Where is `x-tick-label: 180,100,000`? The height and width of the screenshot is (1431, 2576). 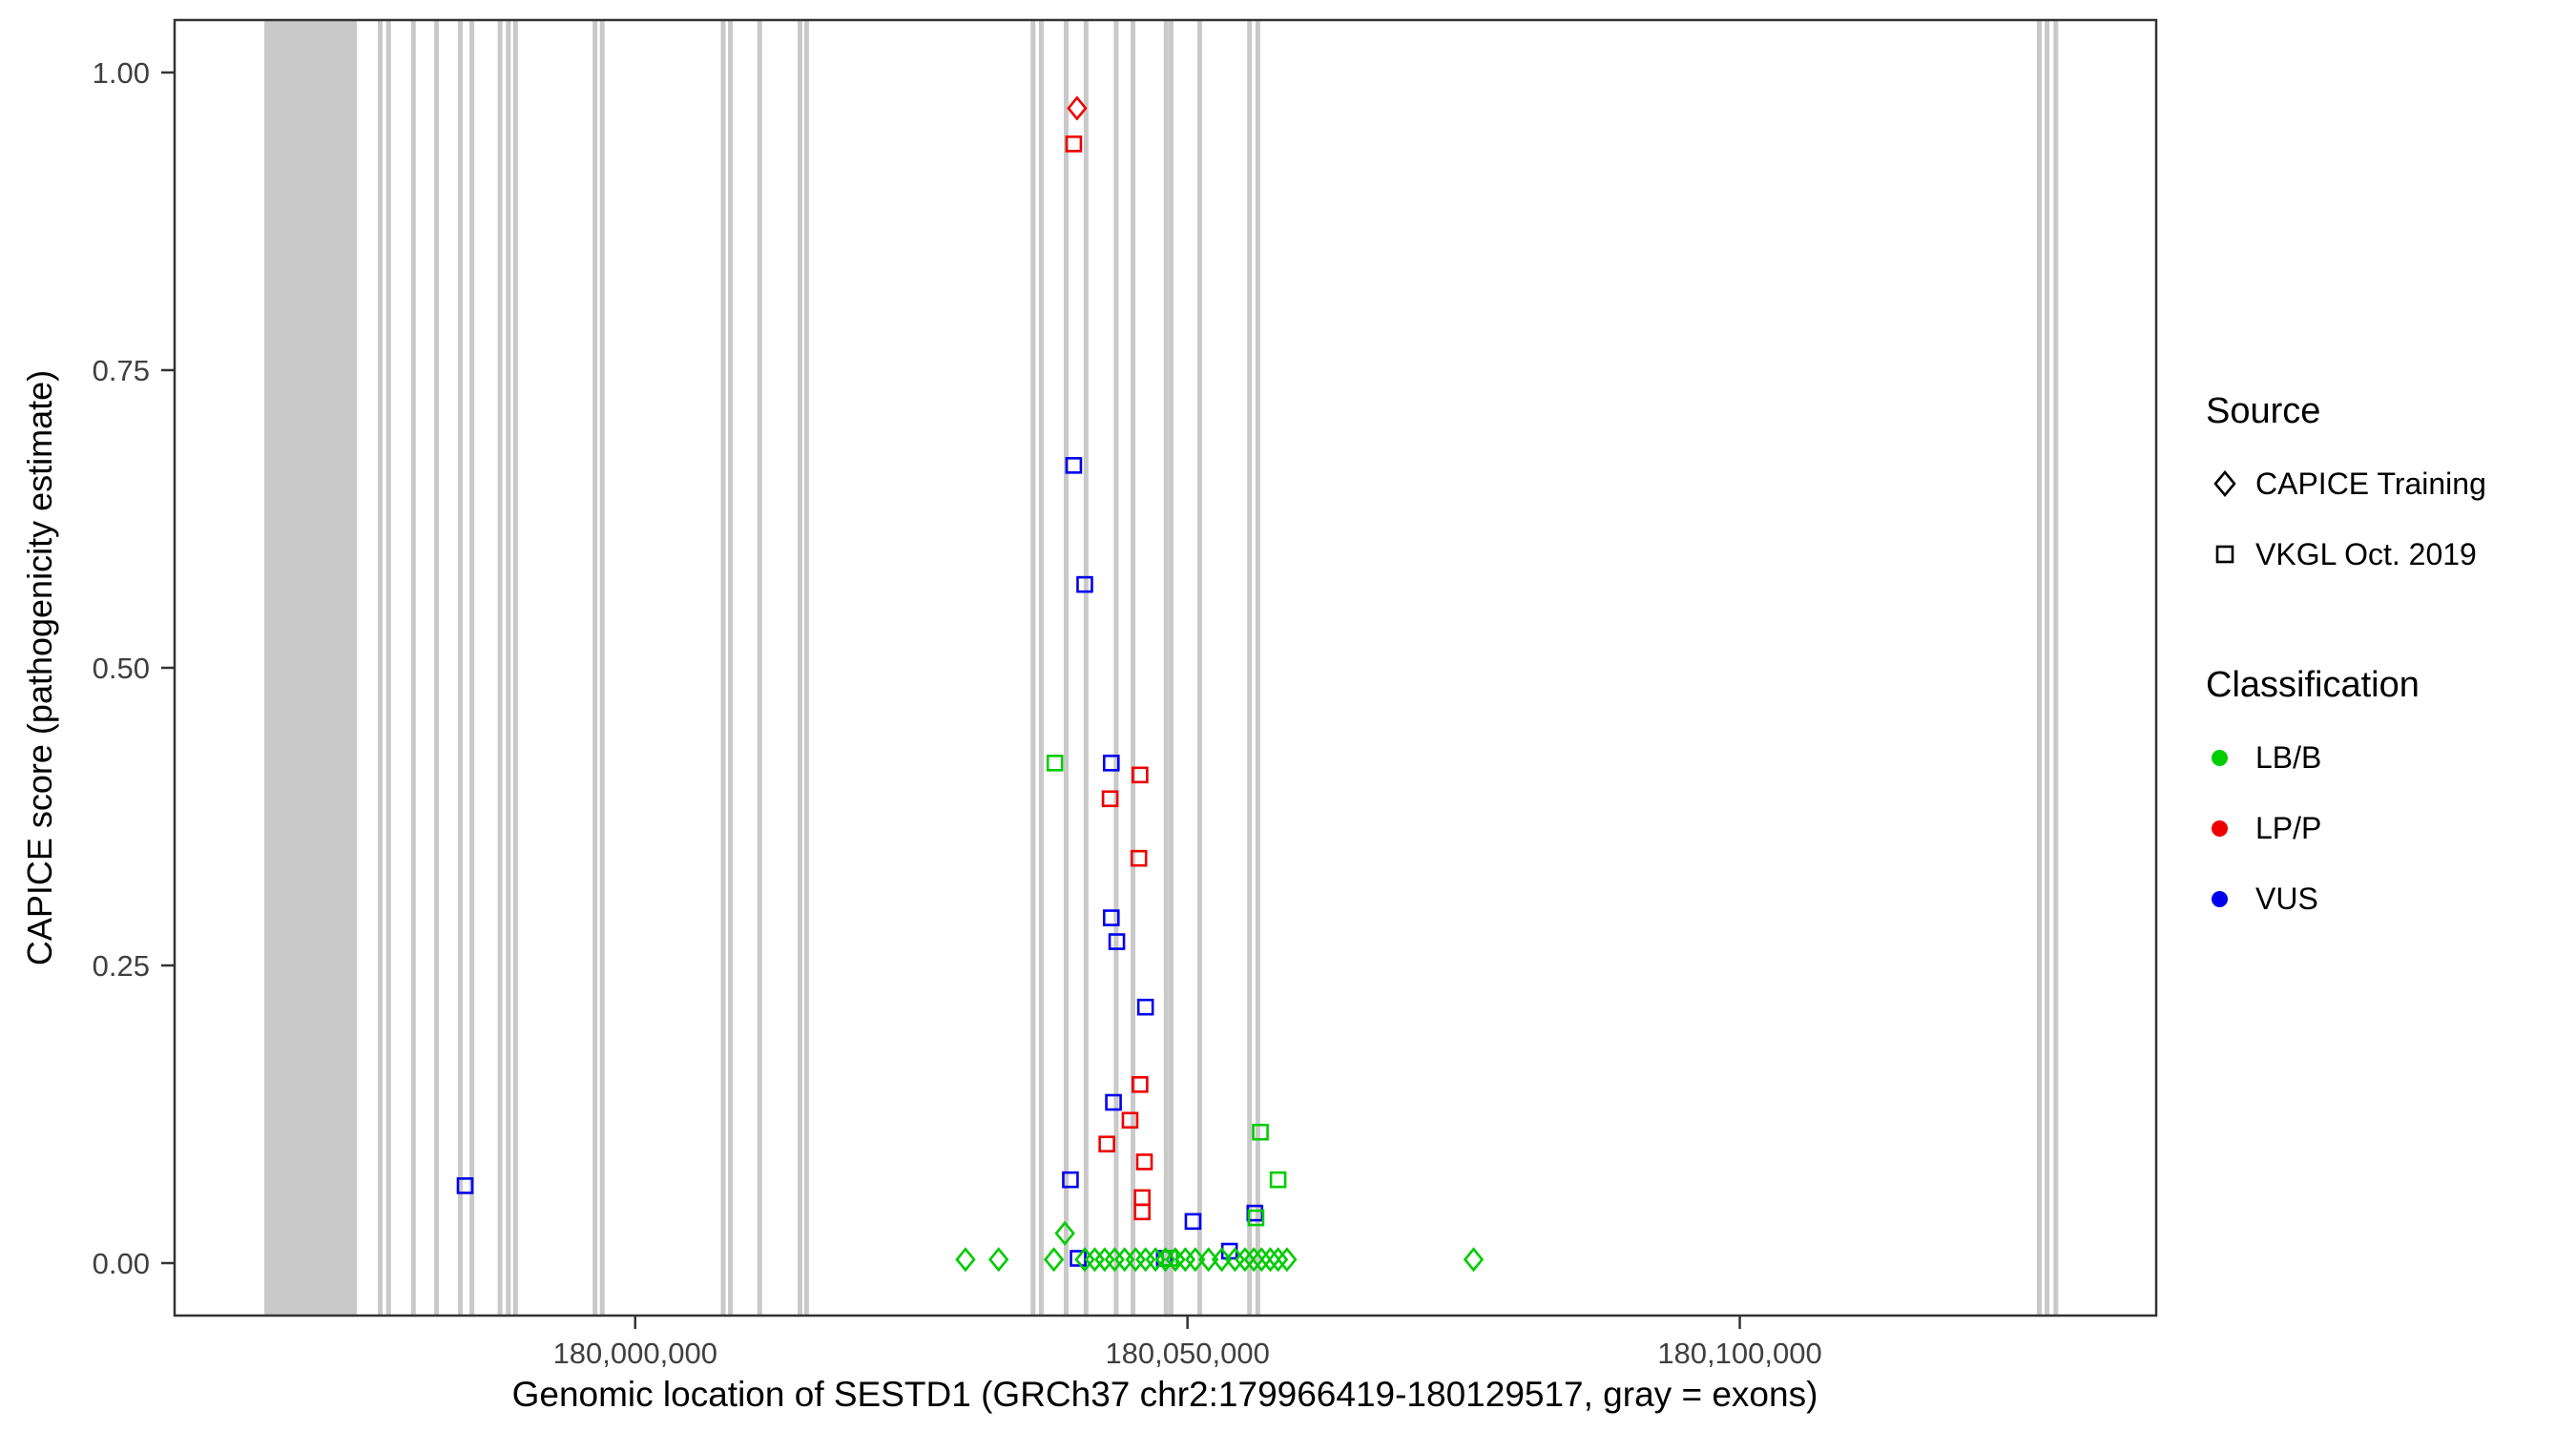 x-tick-label: 180,100,000 is located at coordinates (1739, 1353).